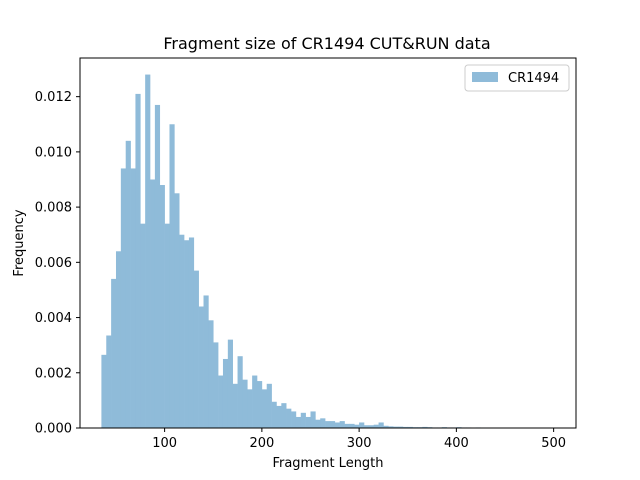  I want to click on y-tick-label: 0.010, so click(53, 152).